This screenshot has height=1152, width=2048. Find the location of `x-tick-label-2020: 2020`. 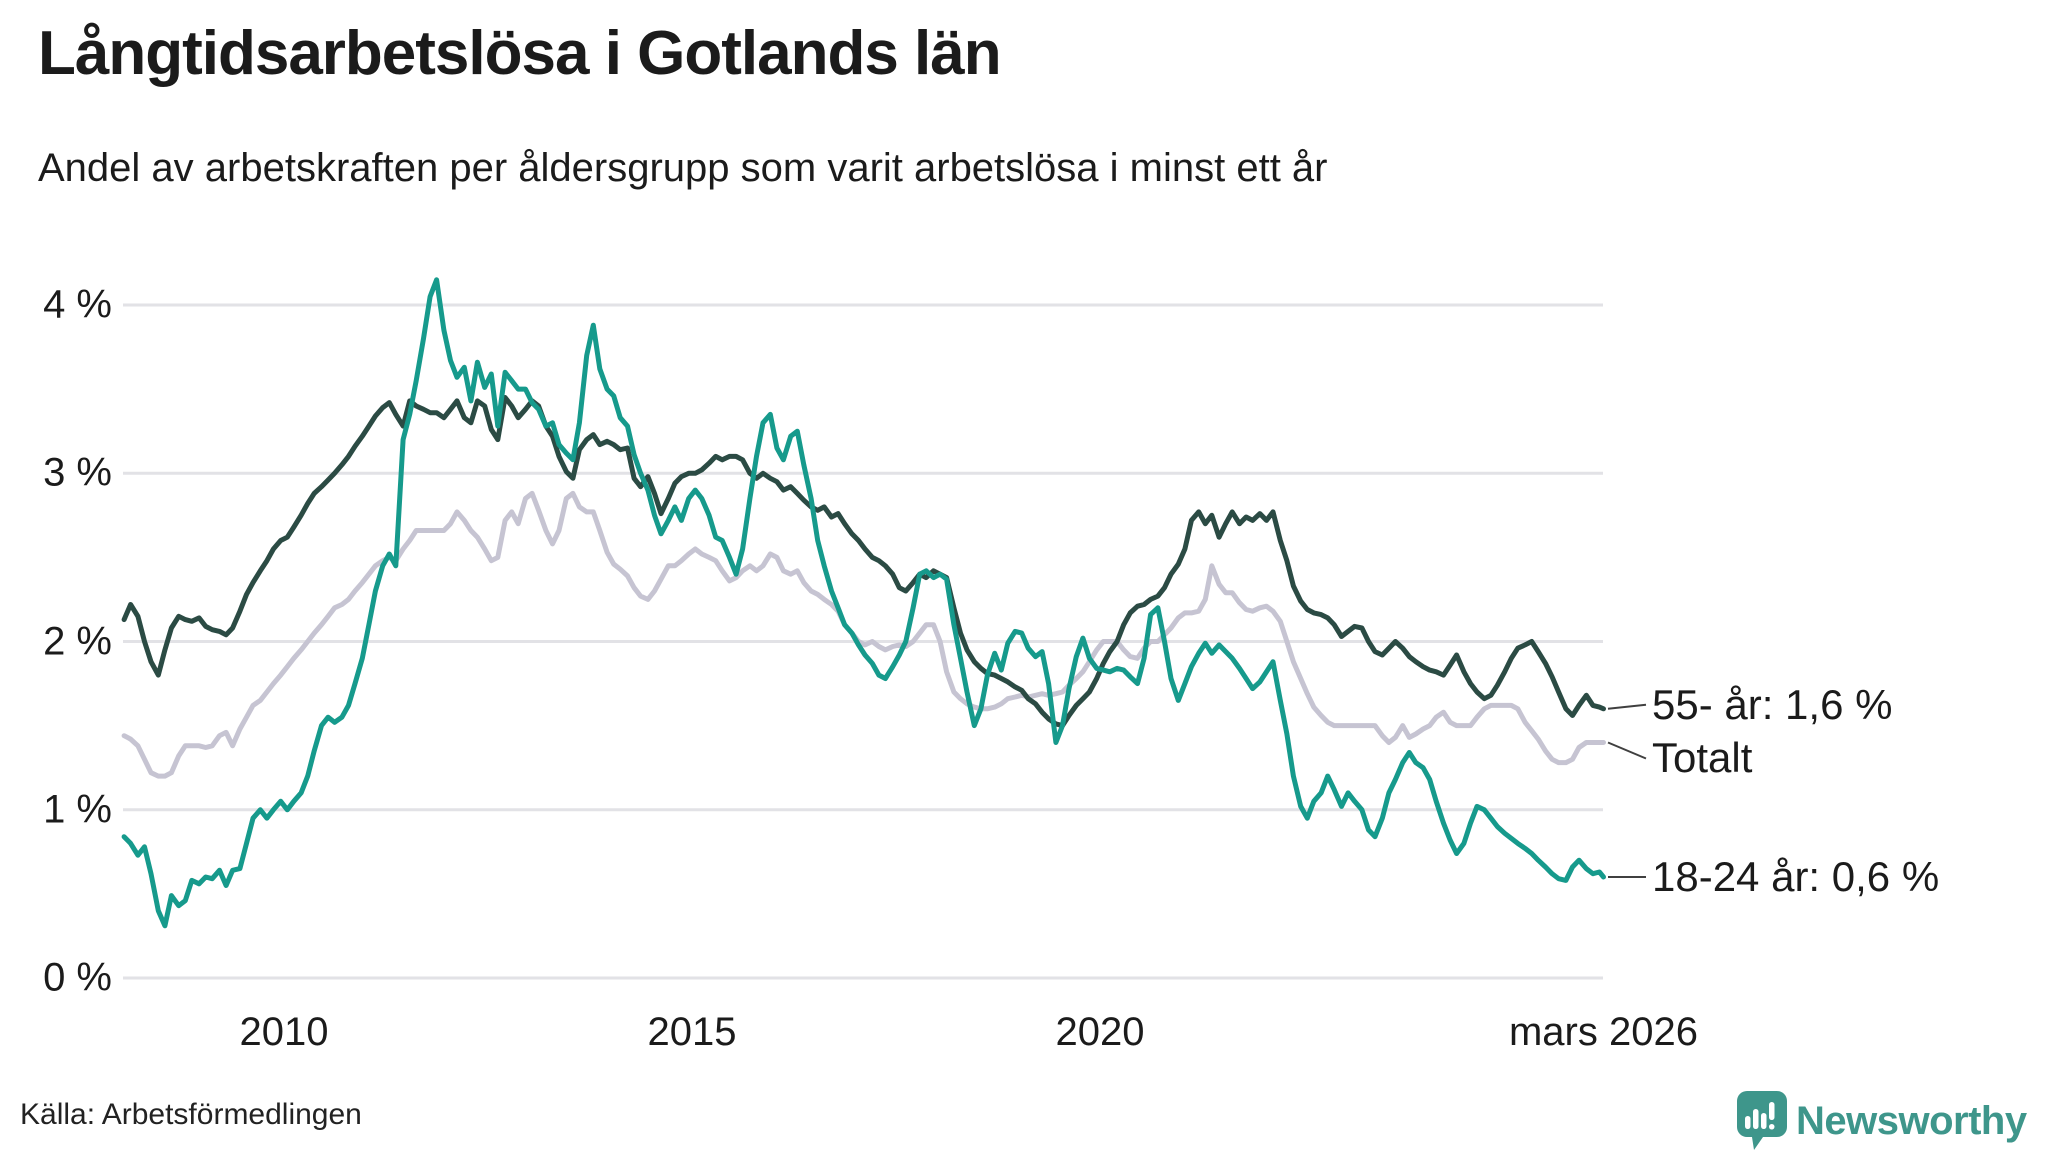

x-tick-label-2020: 2020 is located at coordinates (1100, 1032).